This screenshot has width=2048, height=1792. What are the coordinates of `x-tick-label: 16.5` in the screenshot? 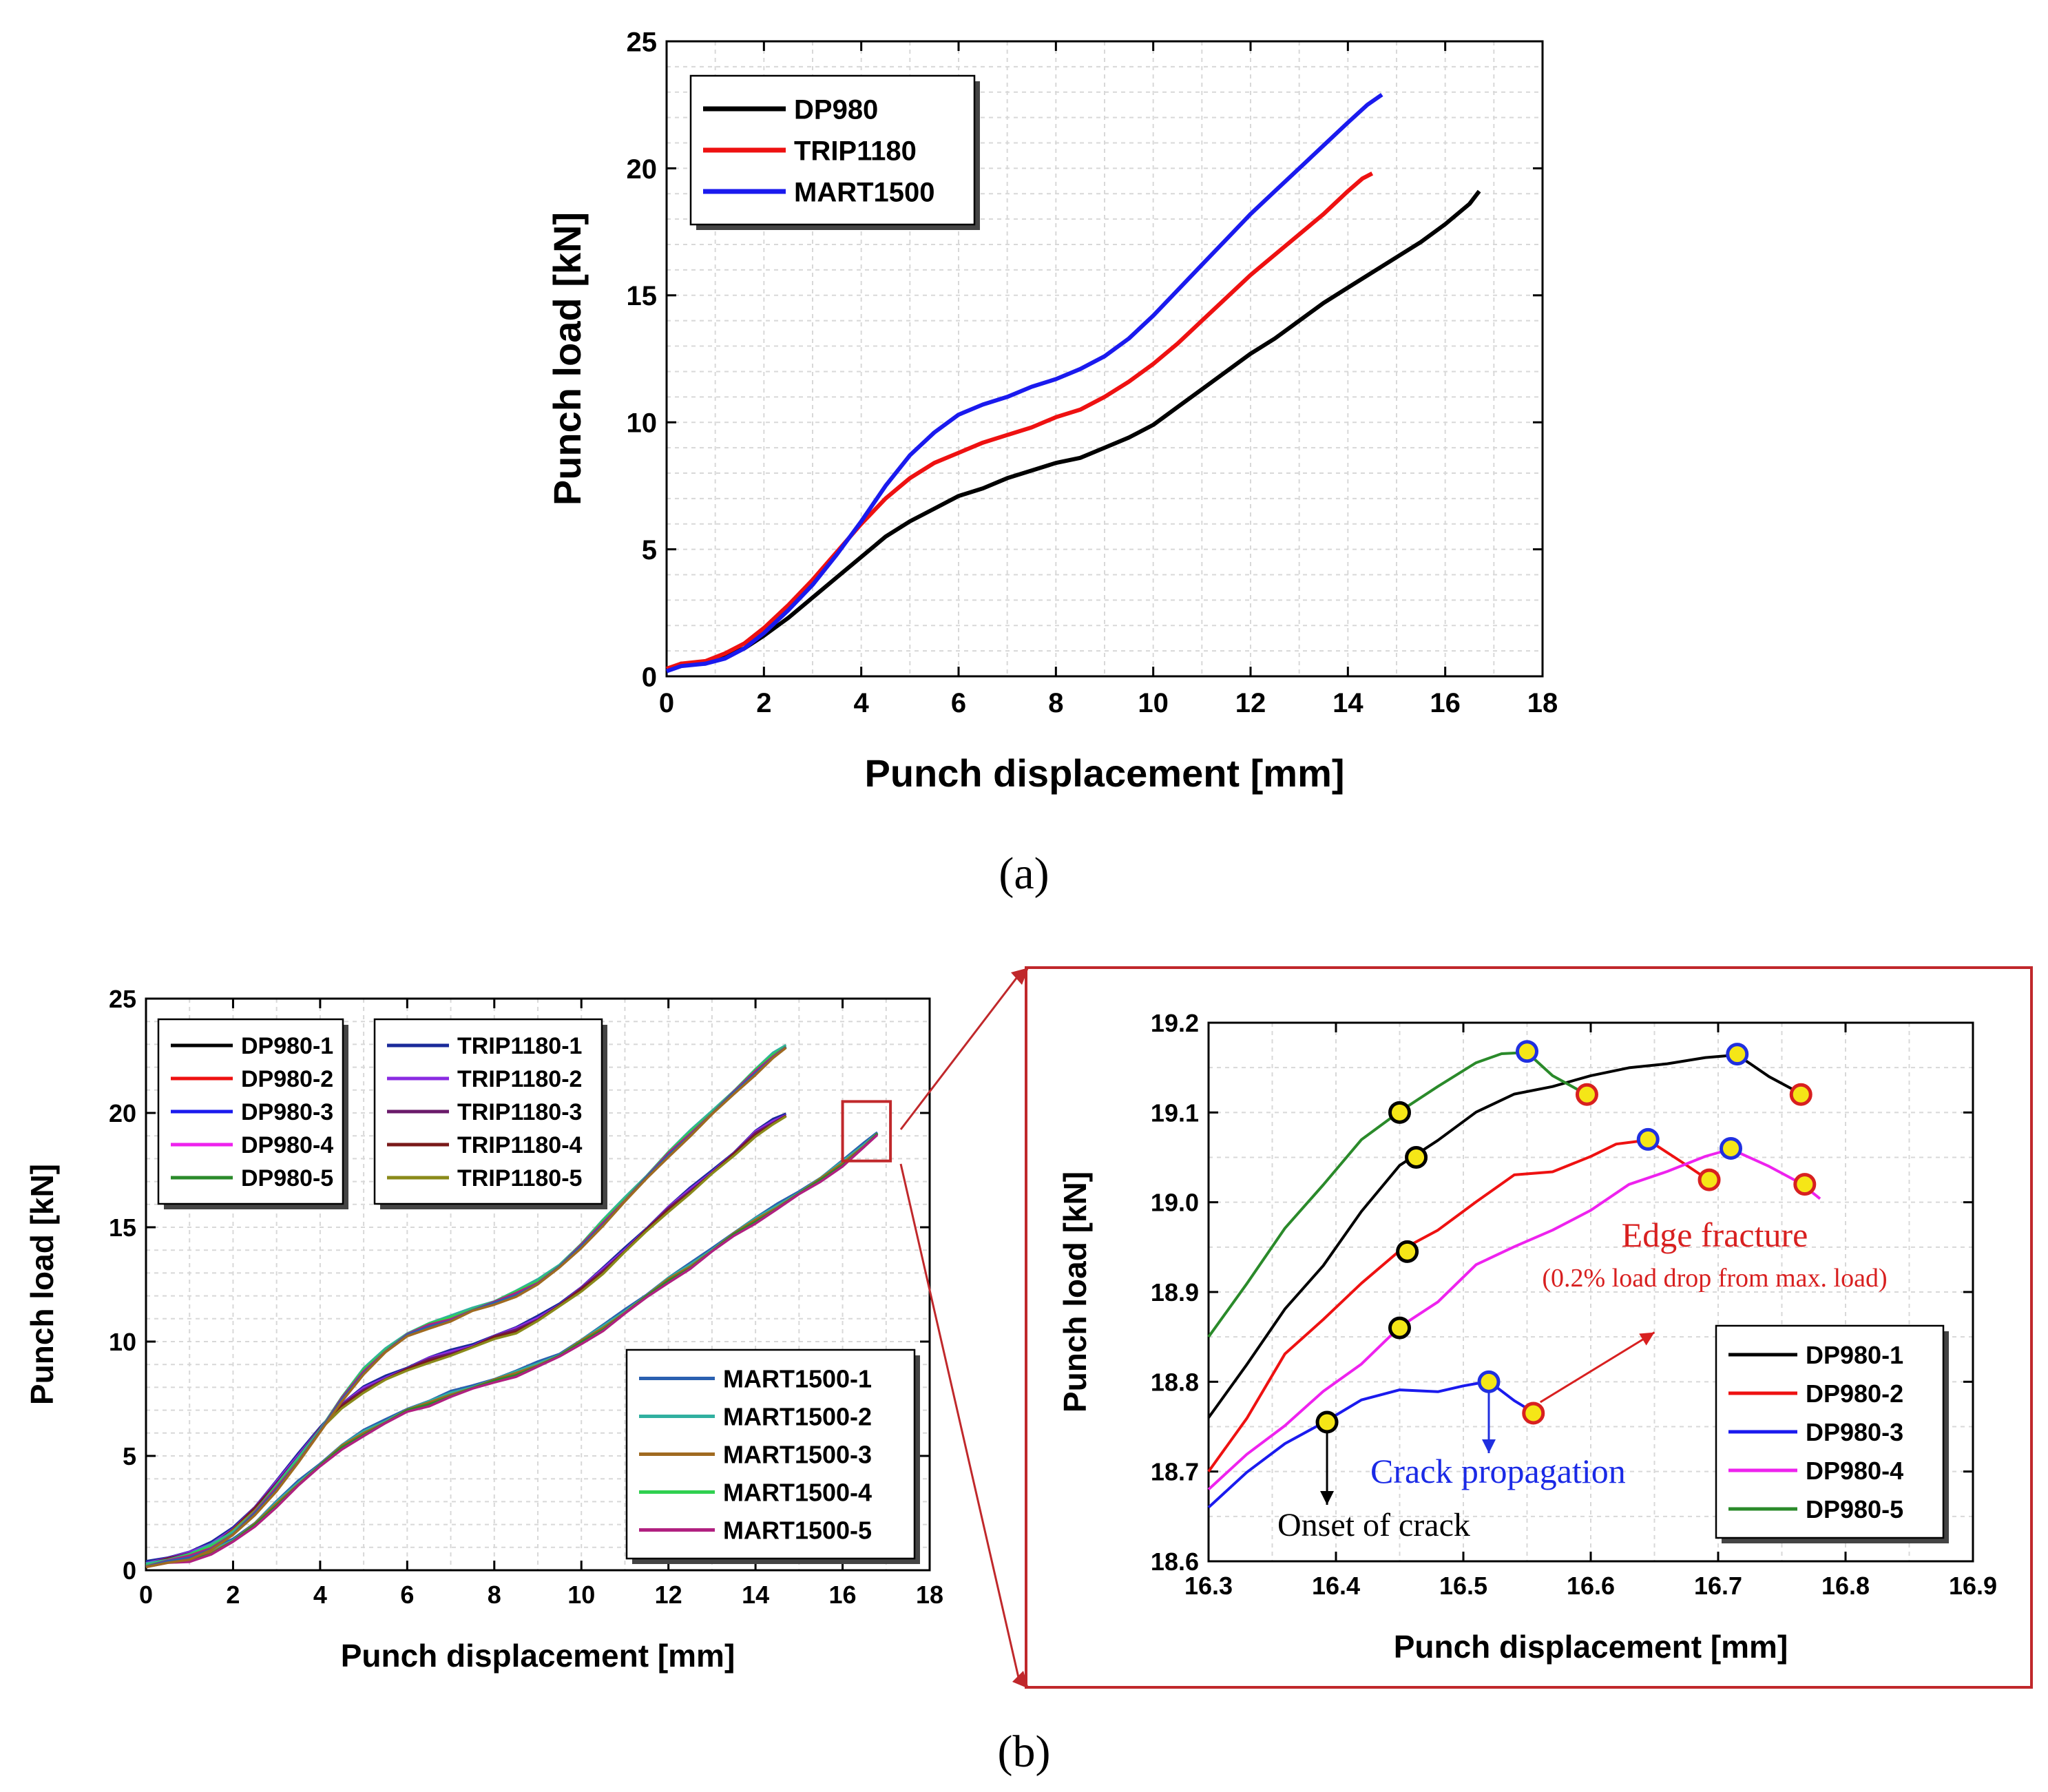 It's located at (1463, 1586).